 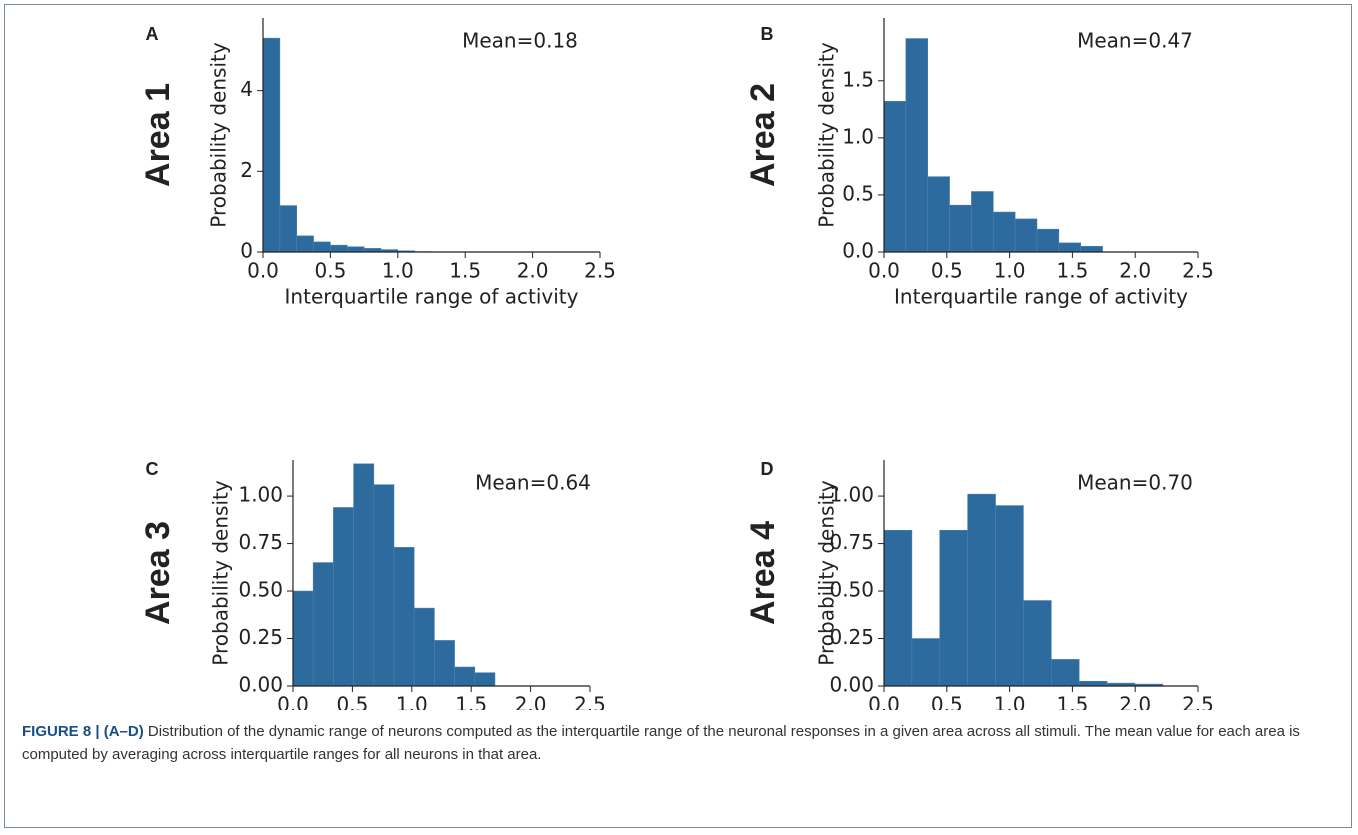 What do you see at coordinates (246, 251) in the screenshot?
I see `y-tick-label: 0` at bounding box center [246, 251].